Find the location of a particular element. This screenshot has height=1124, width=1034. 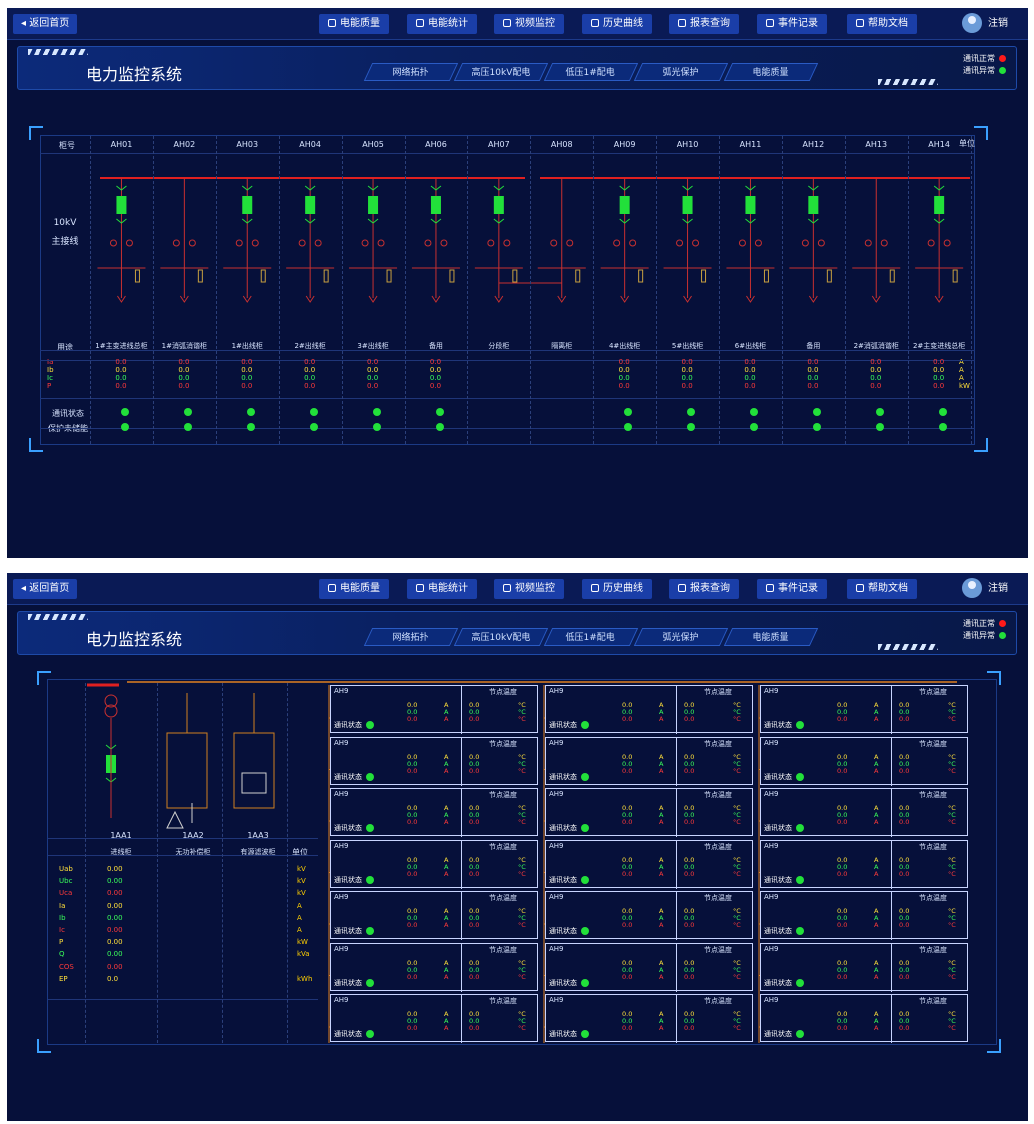

card-value: A is located at coordinates (876, 712).